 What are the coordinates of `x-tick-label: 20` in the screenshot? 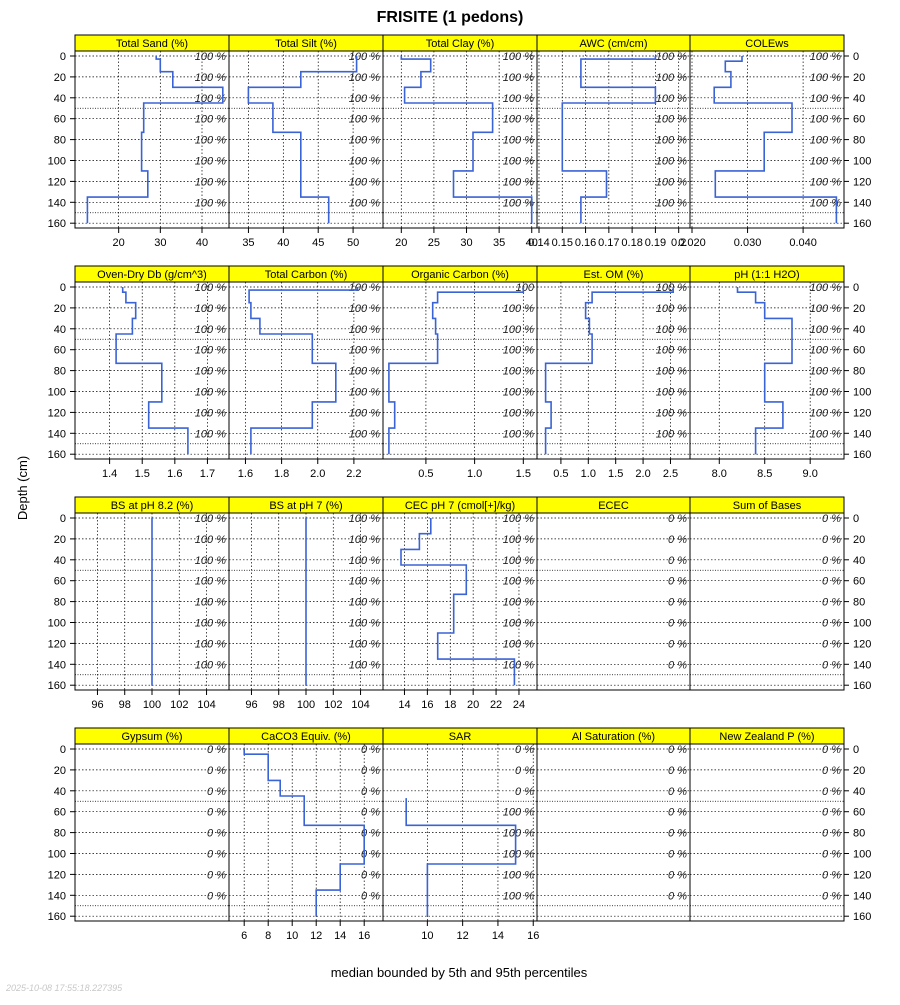 It's located at (473, 705).